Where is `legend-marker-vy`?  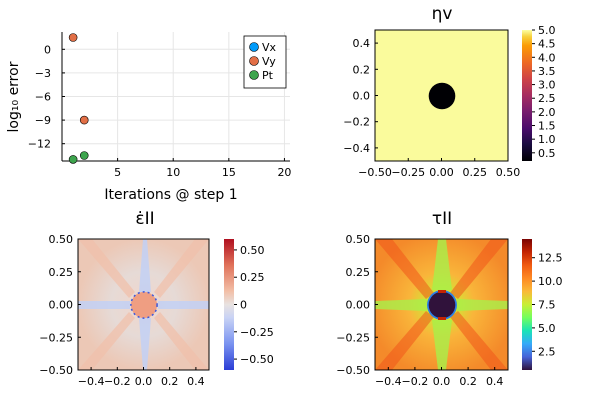 legend-marker-vy is located at coordinates (254, 61).